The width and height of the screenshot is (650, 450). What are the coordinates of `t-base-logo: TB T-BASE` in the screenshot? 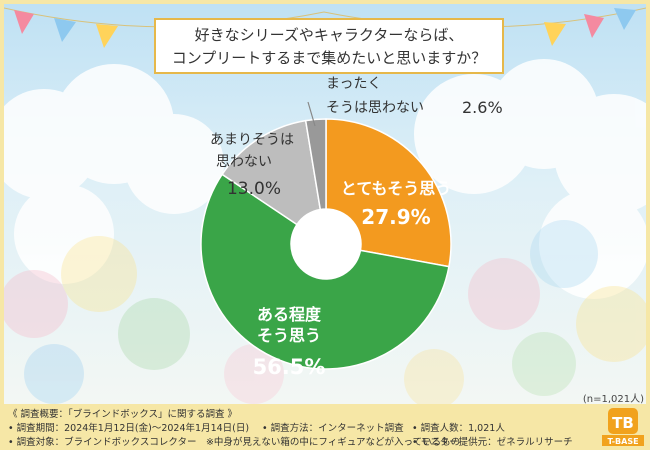 It's located at (623, 427).